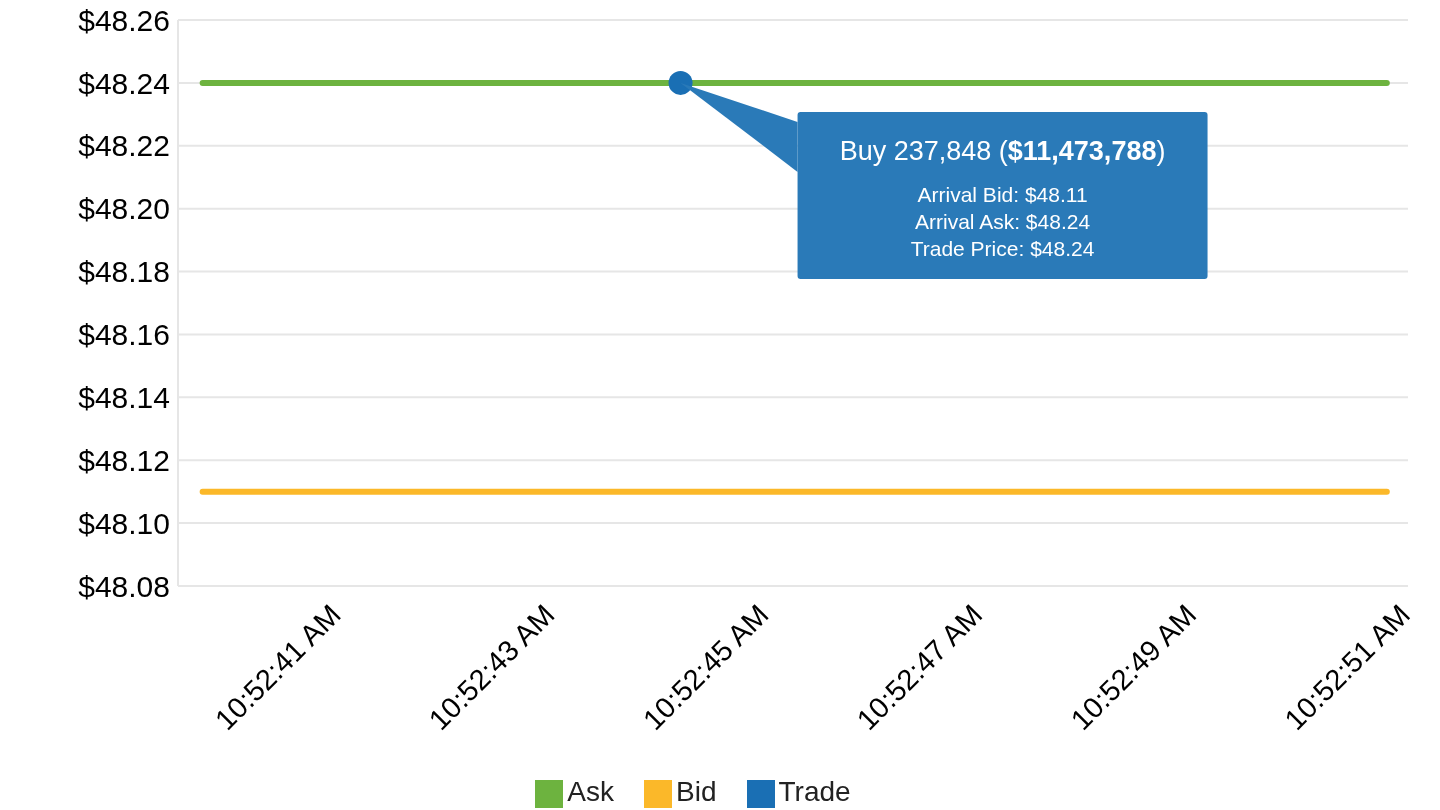 The width and height of the screenshot is (1440, 810). I want to click on y-tick-label: $48.18, so click(124, 272).